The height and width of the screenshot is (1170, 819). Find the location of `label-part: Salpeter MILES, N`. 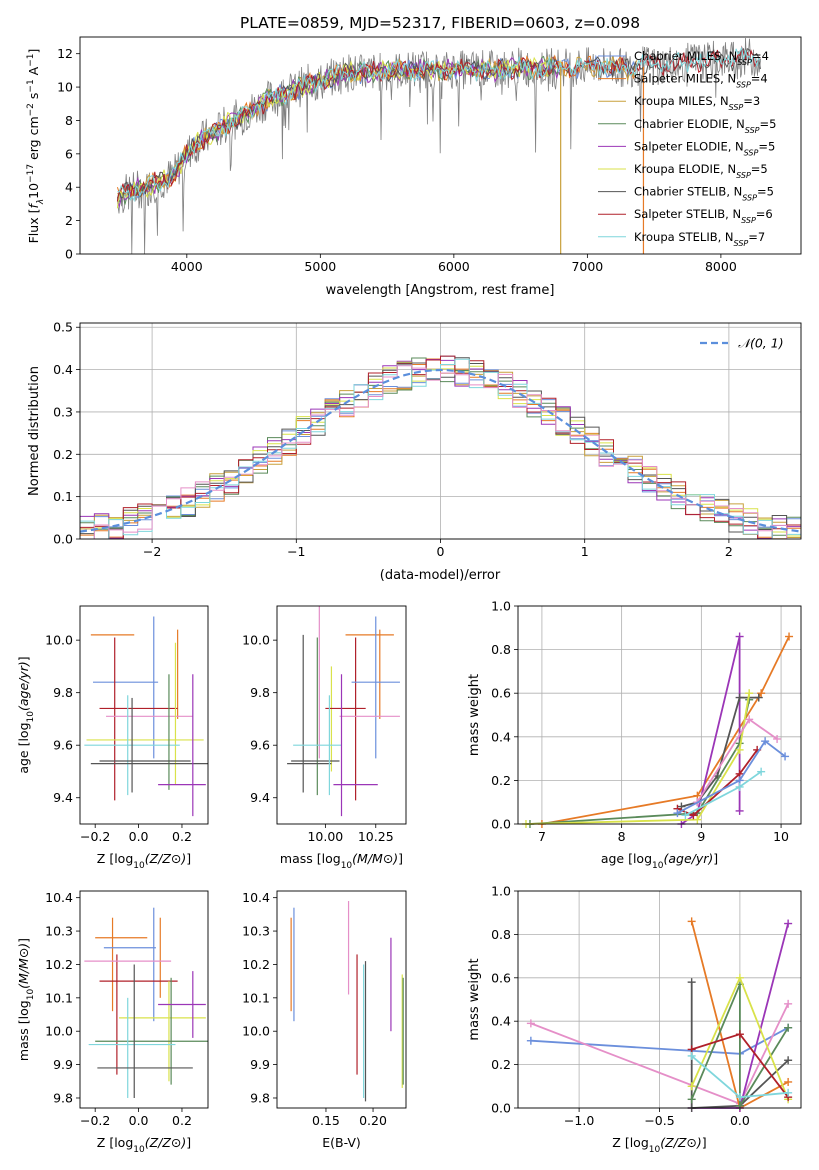

label-part: Salpeter MILES, N is located at coordinates (685, 79).